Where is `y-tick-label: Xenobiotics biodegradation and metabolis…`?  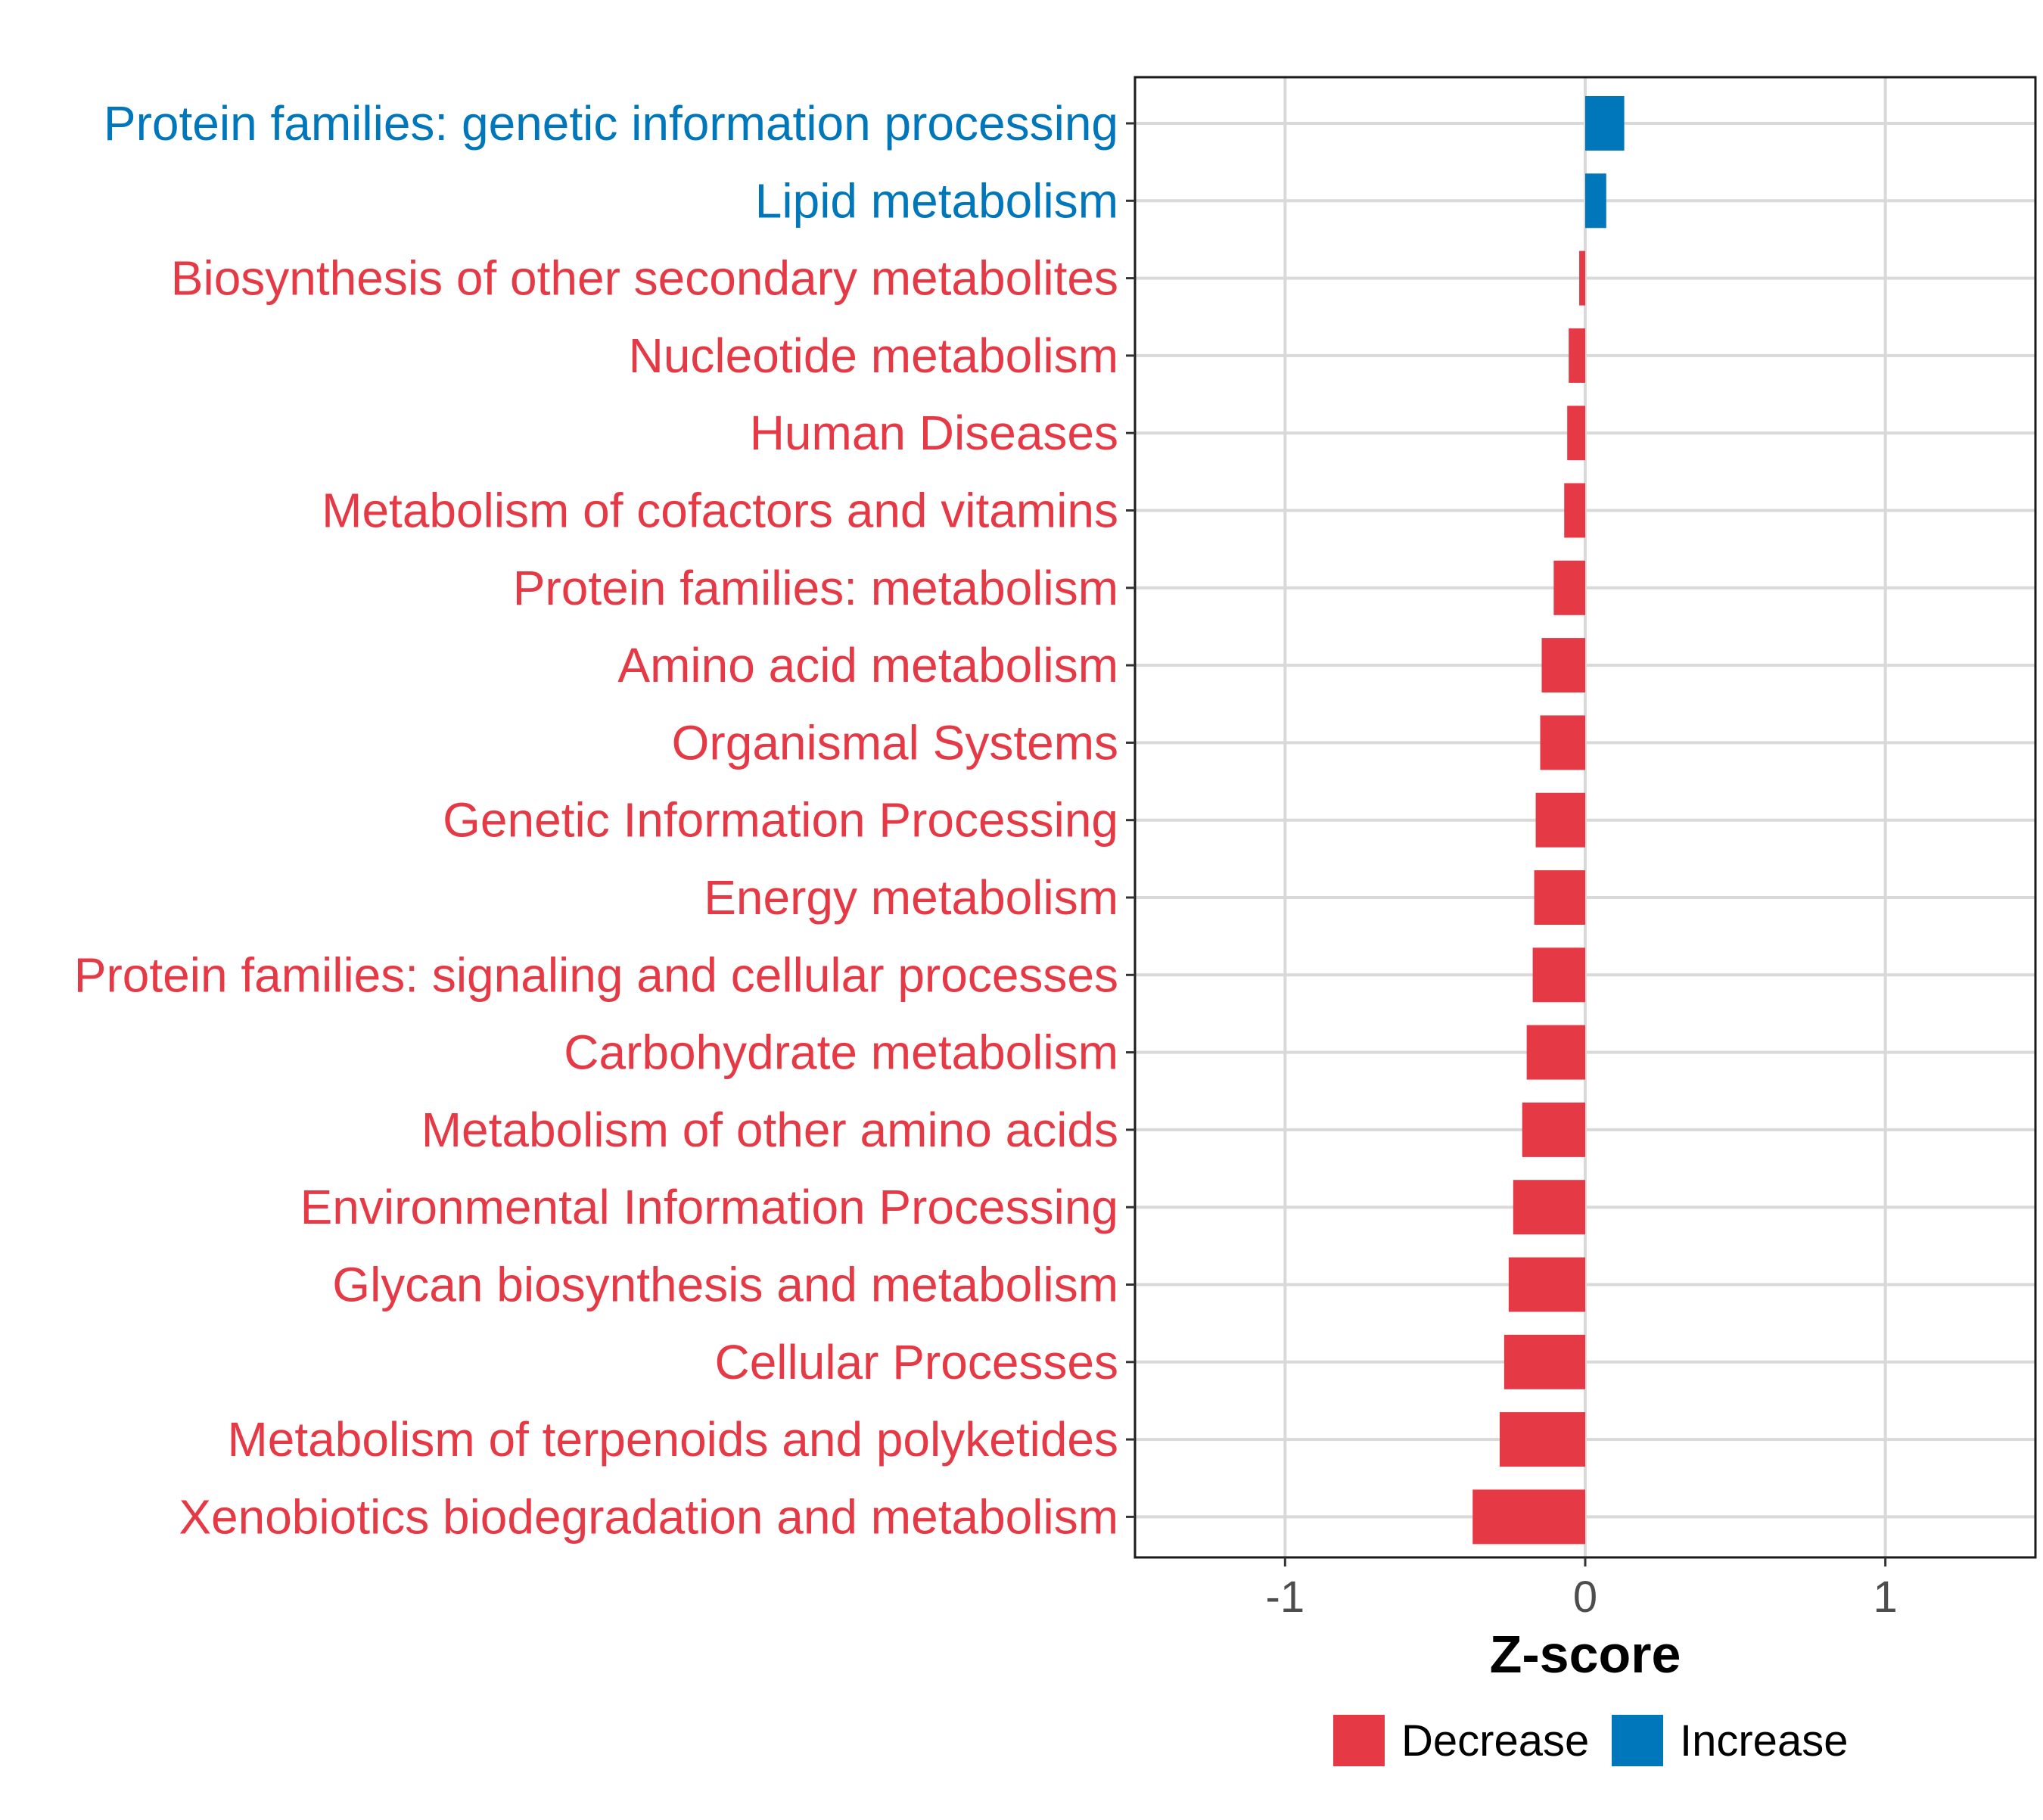 y-tick-label: Xenobiotics biodegradation and metabolis… is located at coordinates (649, 1516).